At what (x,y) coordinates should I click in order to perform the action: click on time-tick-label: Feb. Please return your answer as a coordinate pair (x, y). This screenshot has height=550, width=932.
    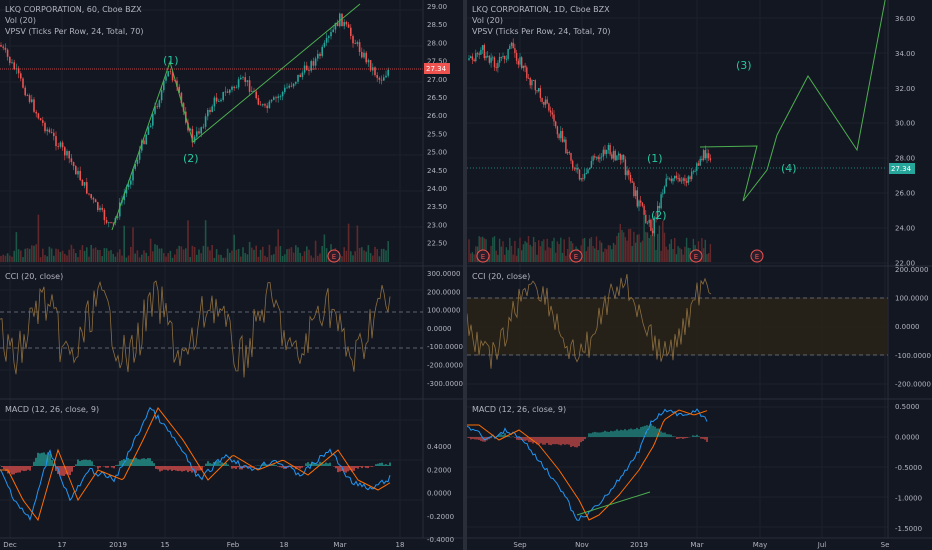
    Looking at the image, I should click on (233, 545).